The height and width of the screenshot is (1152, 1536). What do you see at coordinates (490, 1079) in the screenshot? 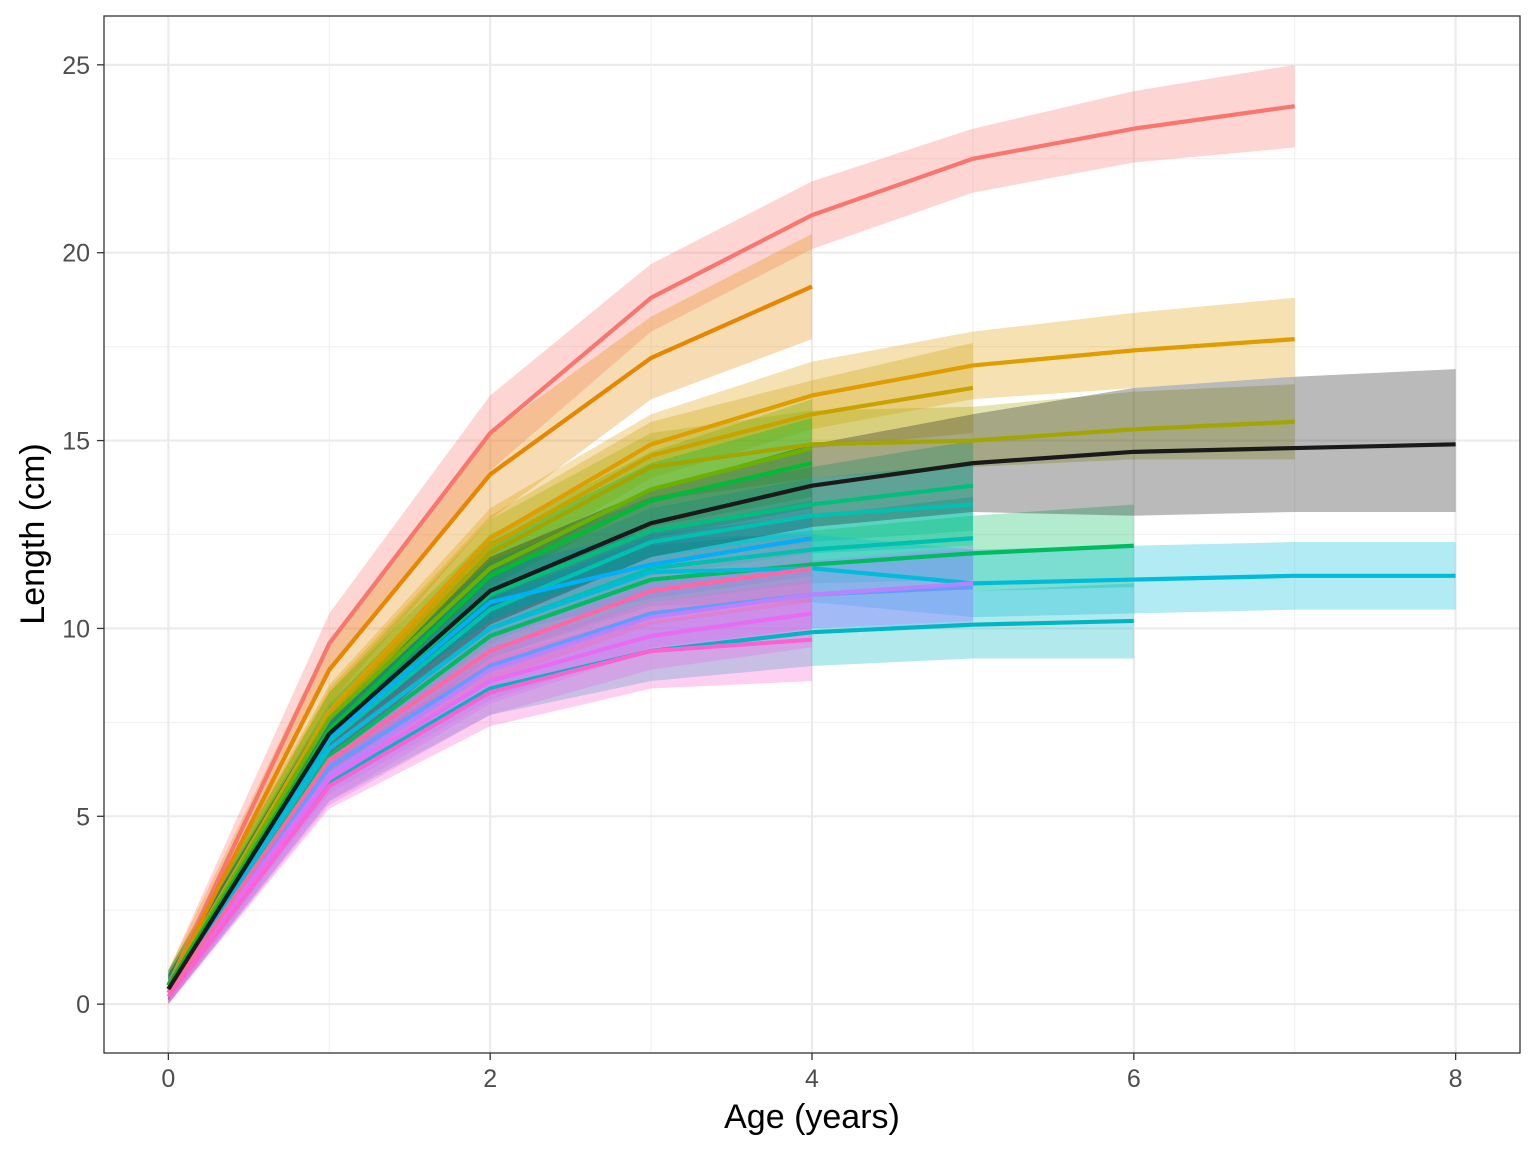
I see `x-tick-label: 2` at bounding box center [490, 1079].